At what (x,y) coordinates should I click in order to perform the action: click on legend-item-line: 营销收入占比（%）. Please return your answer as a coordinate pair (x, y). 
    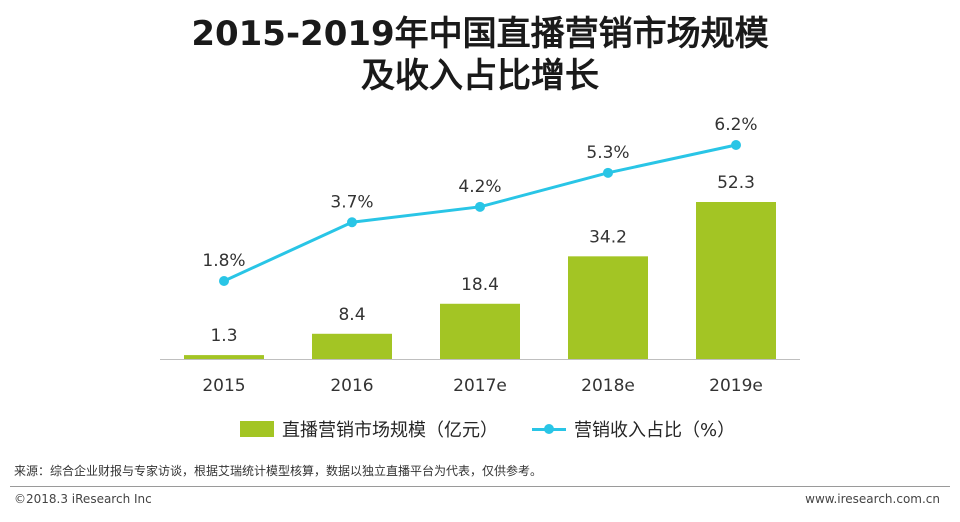
    Looking at the image, I should click on (633, 429).